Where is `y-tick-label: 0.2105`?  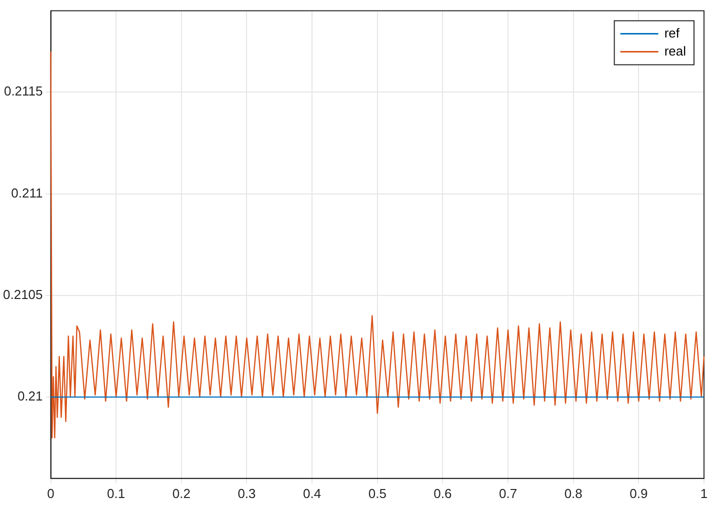 y-tick-label: 0.2105 is located at coordinates (22, 294).